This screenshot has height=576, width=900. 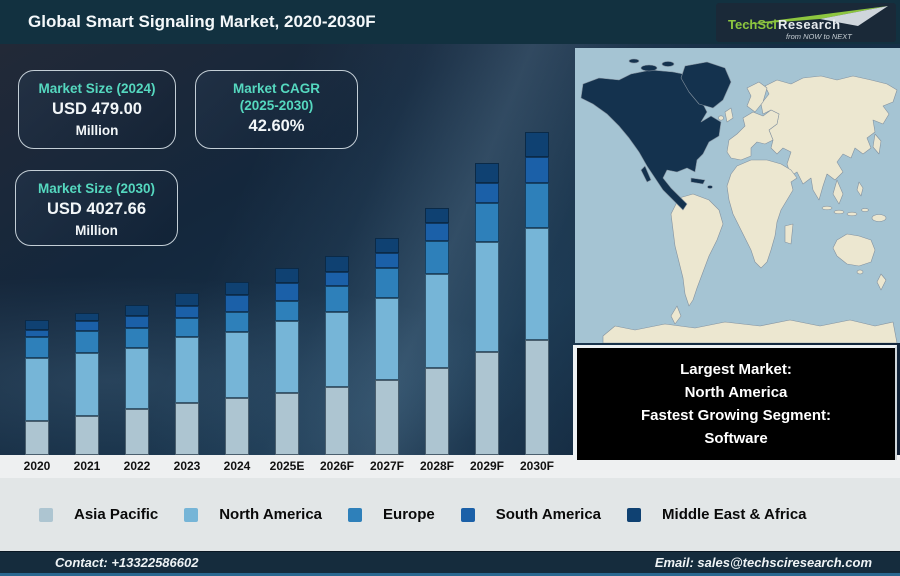 What do you see at coordinates (409, 514) in the screenshot?
I see `legend-label: Europe` at bounding box center [409, 514].